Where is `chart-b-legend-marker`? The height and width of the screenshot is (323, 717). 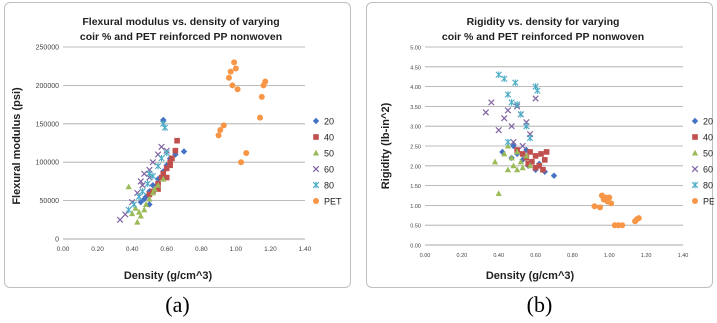 chart-b-legend-marker is located at coordinates (695, 169).